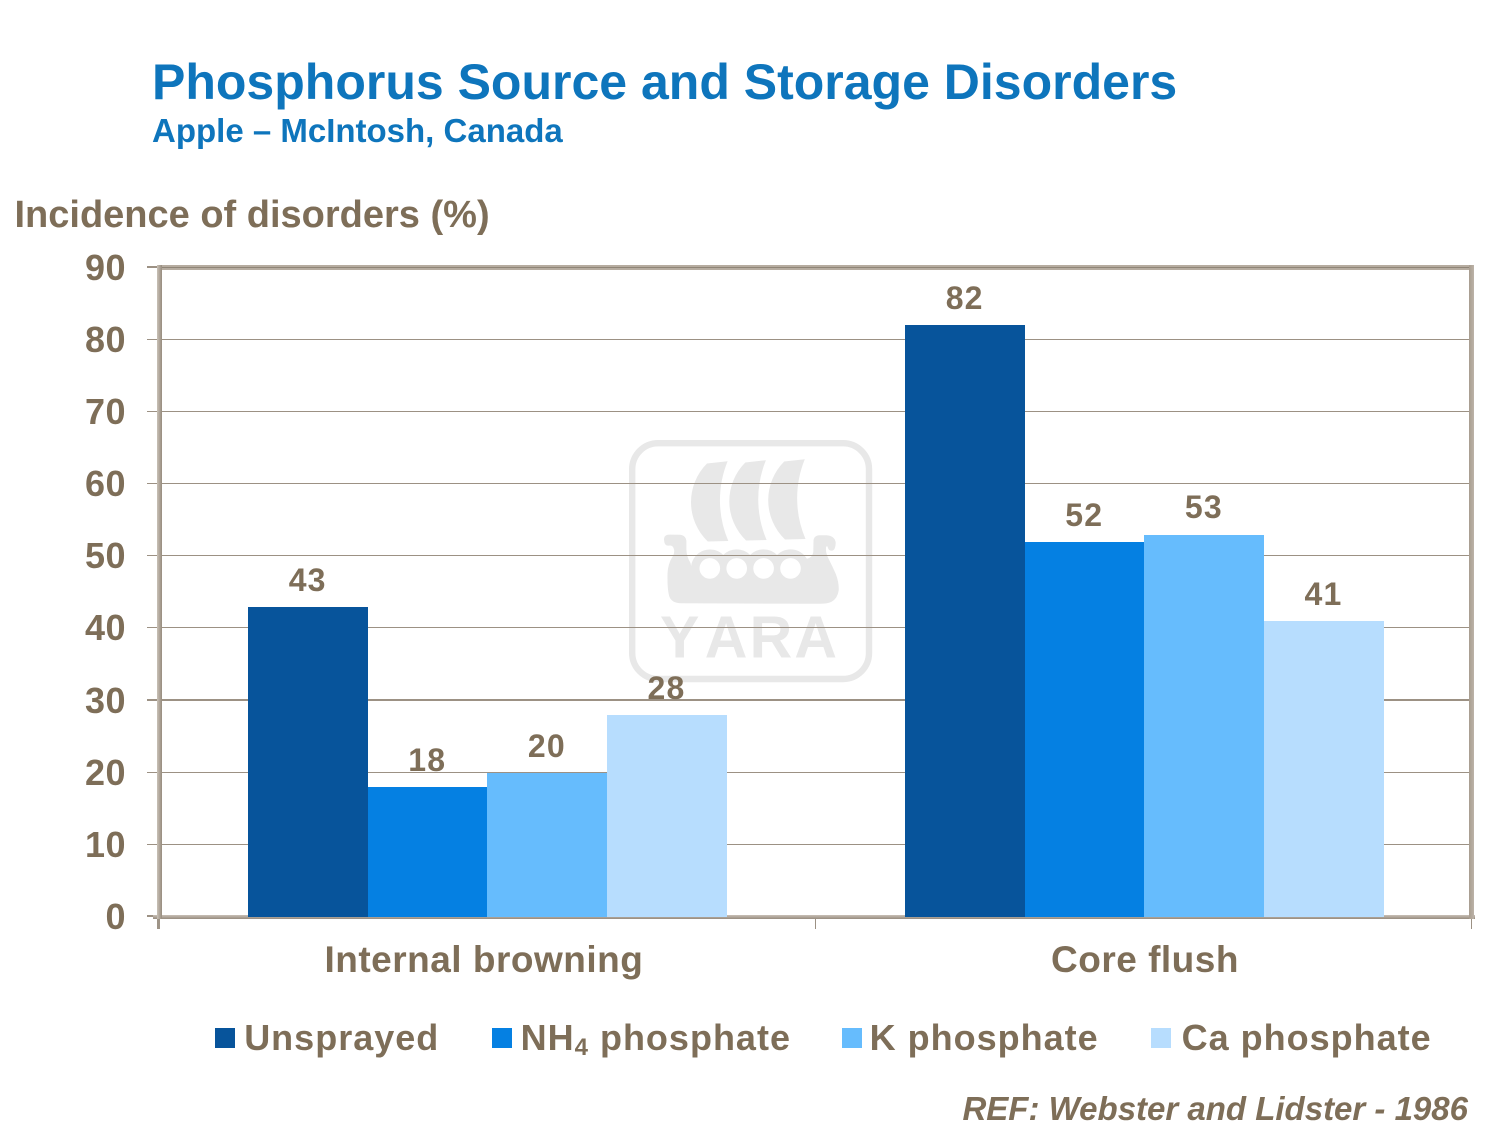 Image resolution: width=1500 pixels, height=1127 pixels. What do you see at coordinates (679, 638) in the screenshot?
I see `svg-text: Y` at bounding box center [679, 638].